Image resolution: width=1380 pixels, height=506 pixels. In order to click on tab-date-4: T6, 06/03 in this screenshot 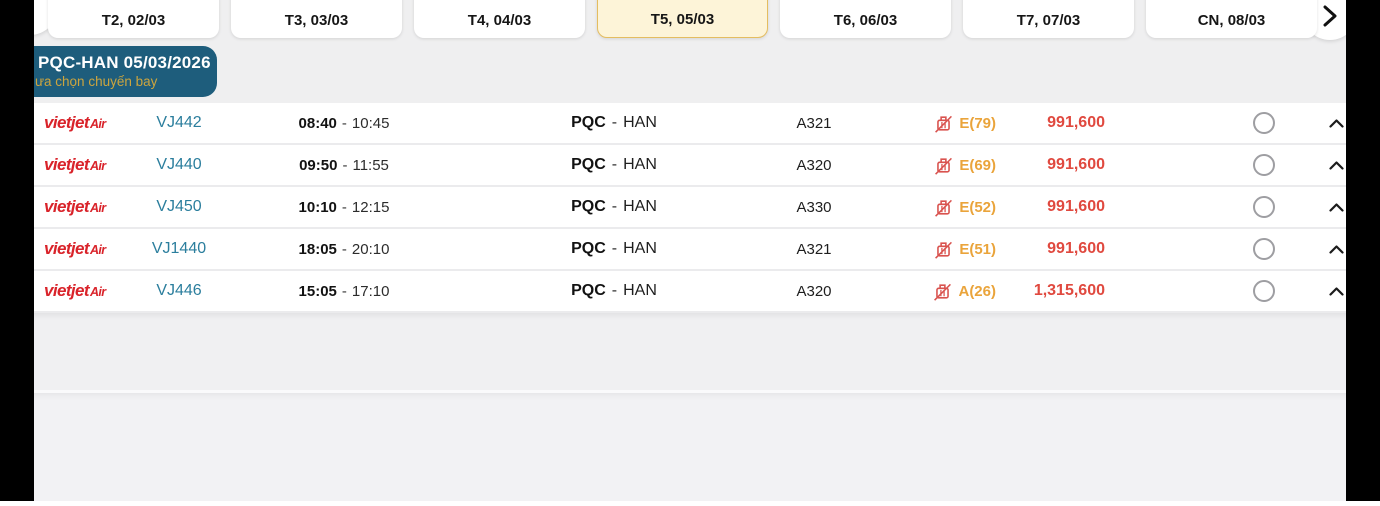, I will do `click(865, 19)`.